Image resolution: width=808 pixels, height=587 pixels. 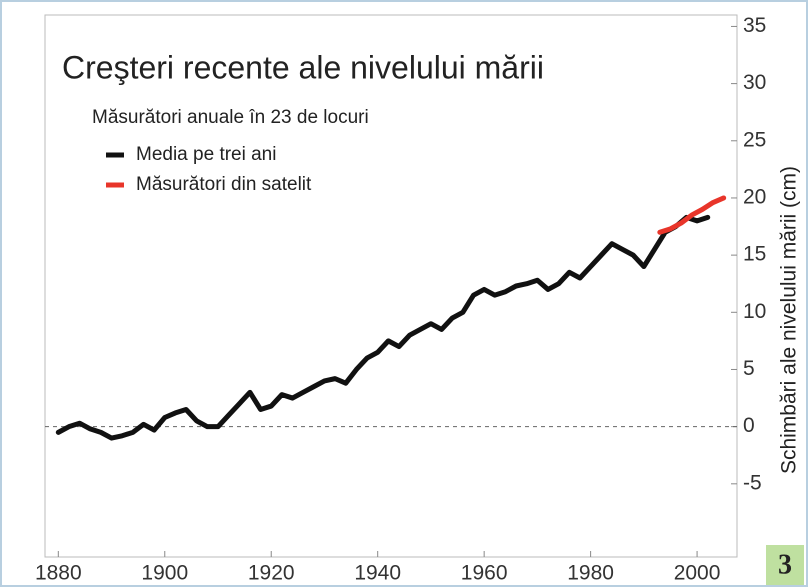 What do you see at coordinates (58, 573) in the screenshot?
I see `x-tick-label: 1880` at bounding box center [58, 573].